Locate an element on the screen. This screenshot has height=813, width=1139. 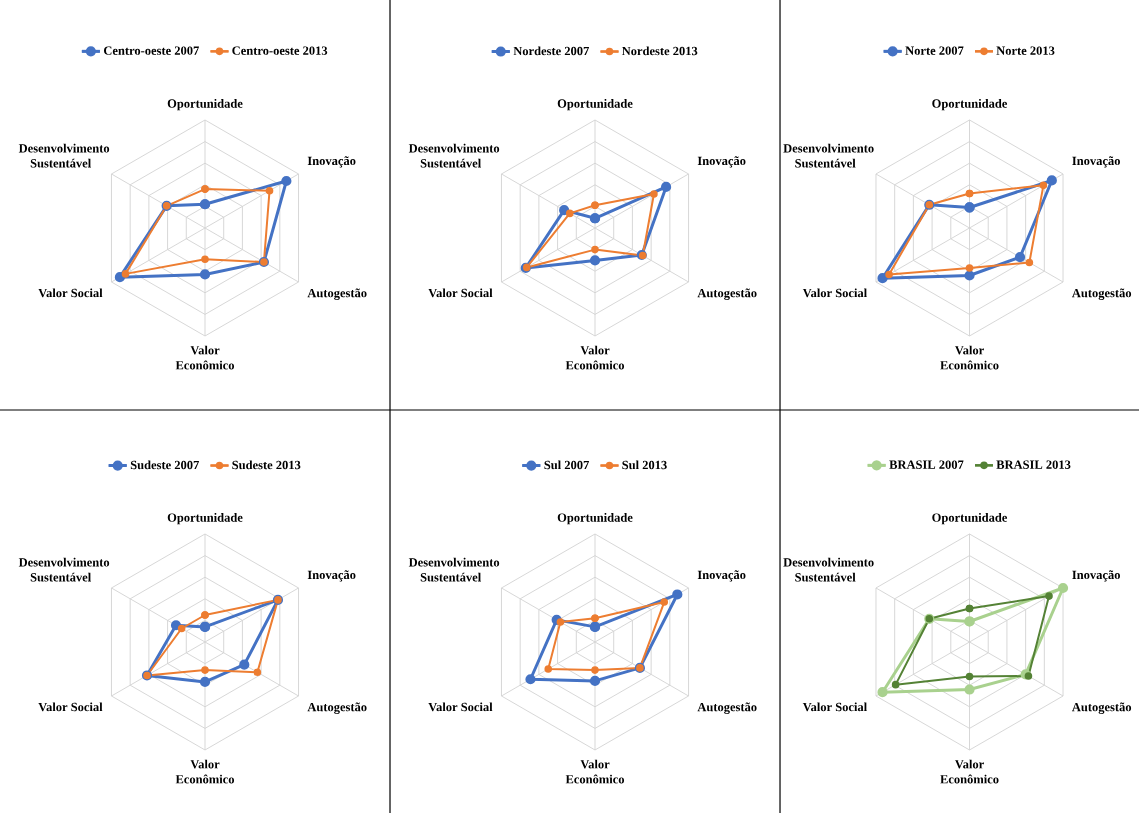
legend-label: Norte 2007 is located at coordinates (934, 50).